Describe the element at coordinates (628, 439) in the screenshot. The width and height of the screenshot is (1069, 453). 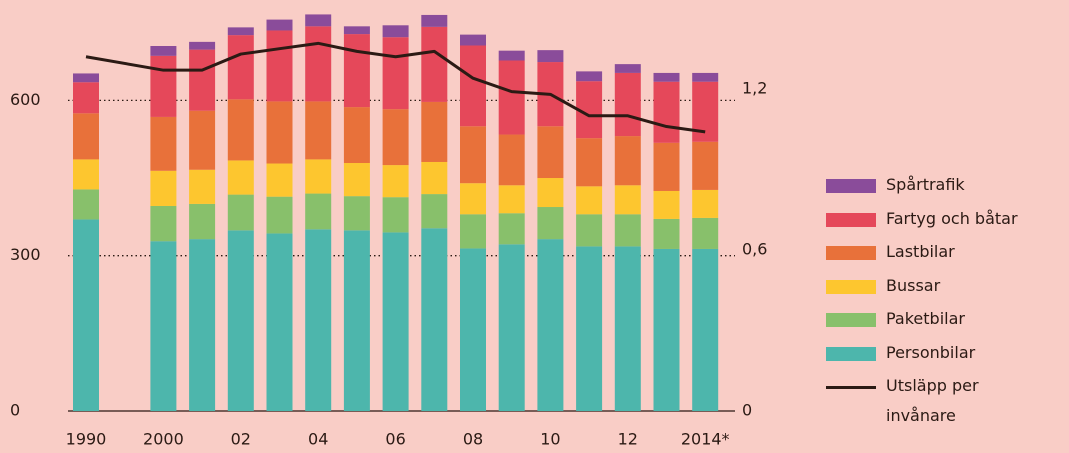
I see `x-tick-label: 12` at that location.